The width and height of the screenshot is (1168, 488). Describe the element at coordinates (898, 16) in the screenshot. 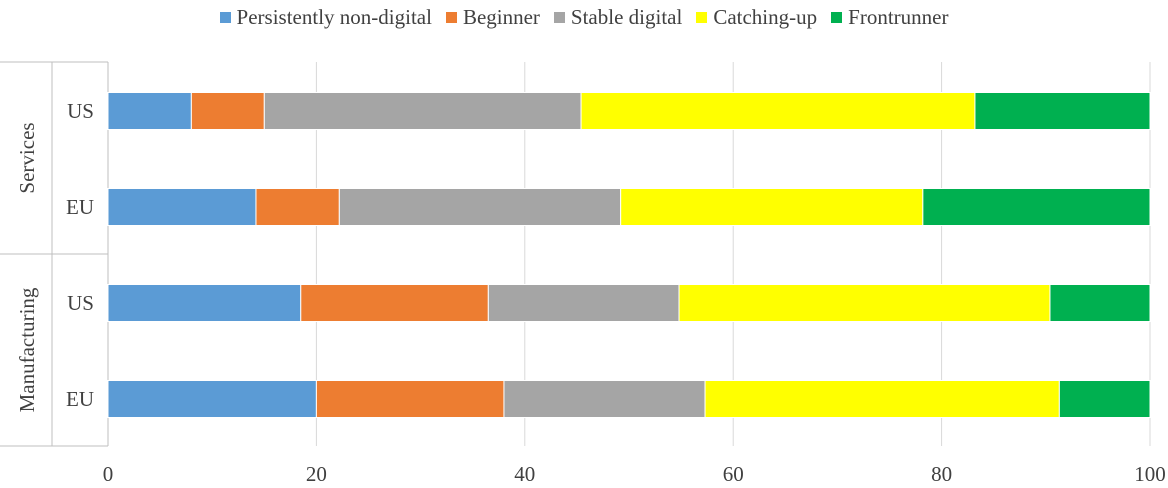

I see `legend-label: Frontrunner` at that location.